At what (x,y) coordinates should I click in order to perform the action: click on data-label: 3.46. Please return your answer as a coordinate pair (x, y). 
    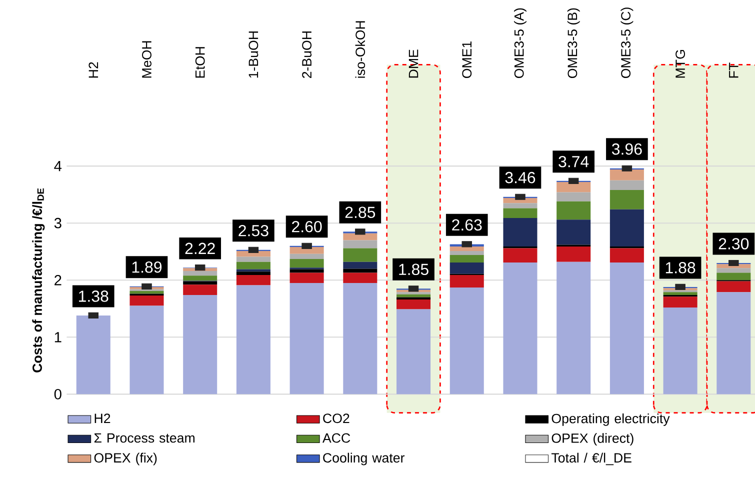
    Looking at the image, I should click on (520, 178).